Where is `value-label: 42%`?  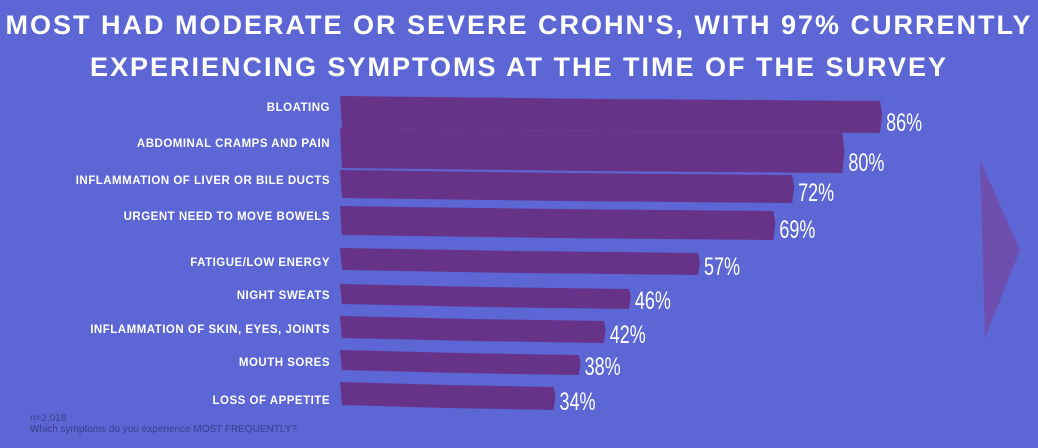 value-label: 42% is located at coordinates (628, 334).